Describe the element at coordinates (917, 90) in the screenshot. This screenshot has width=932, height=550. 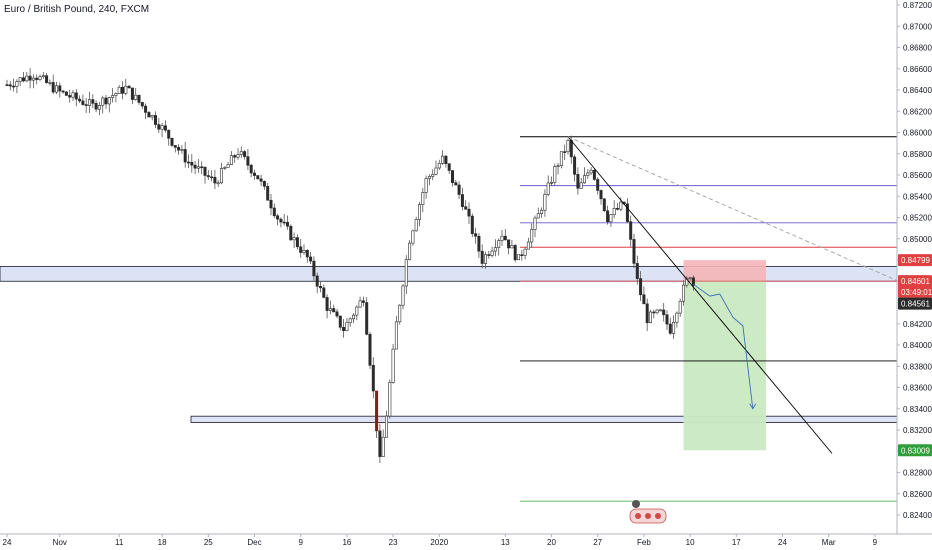
I see `y-tick-label: 0.86400` at that location.